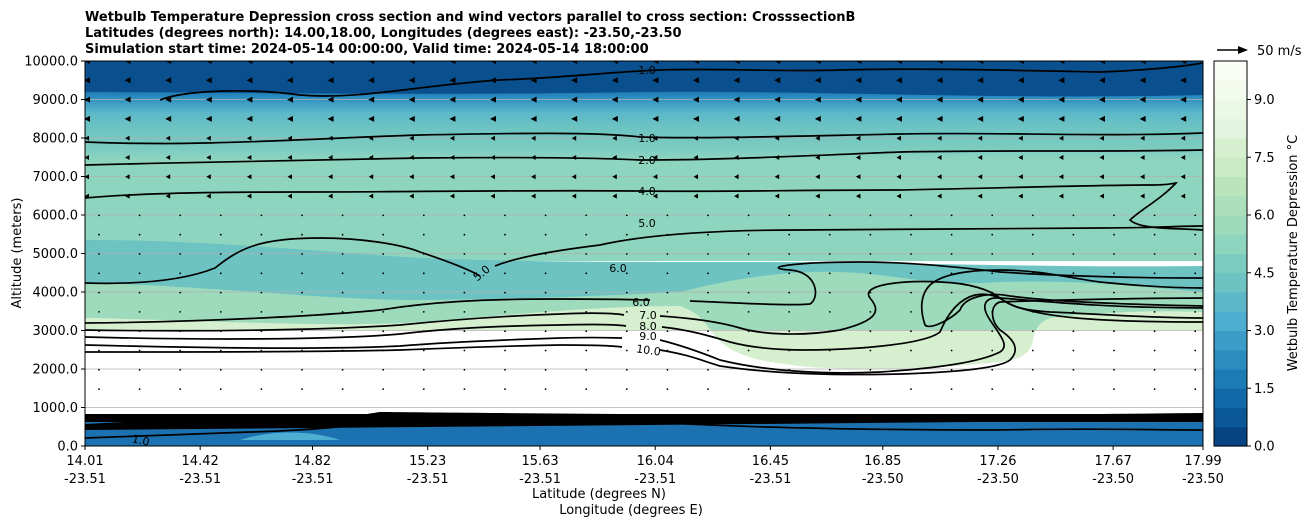 The height and width of the screenshot is (526, 1312). Describe the element at coordinates (56, 216) in the screenshot. I see `y-tick-label: 6000.0` at that location.